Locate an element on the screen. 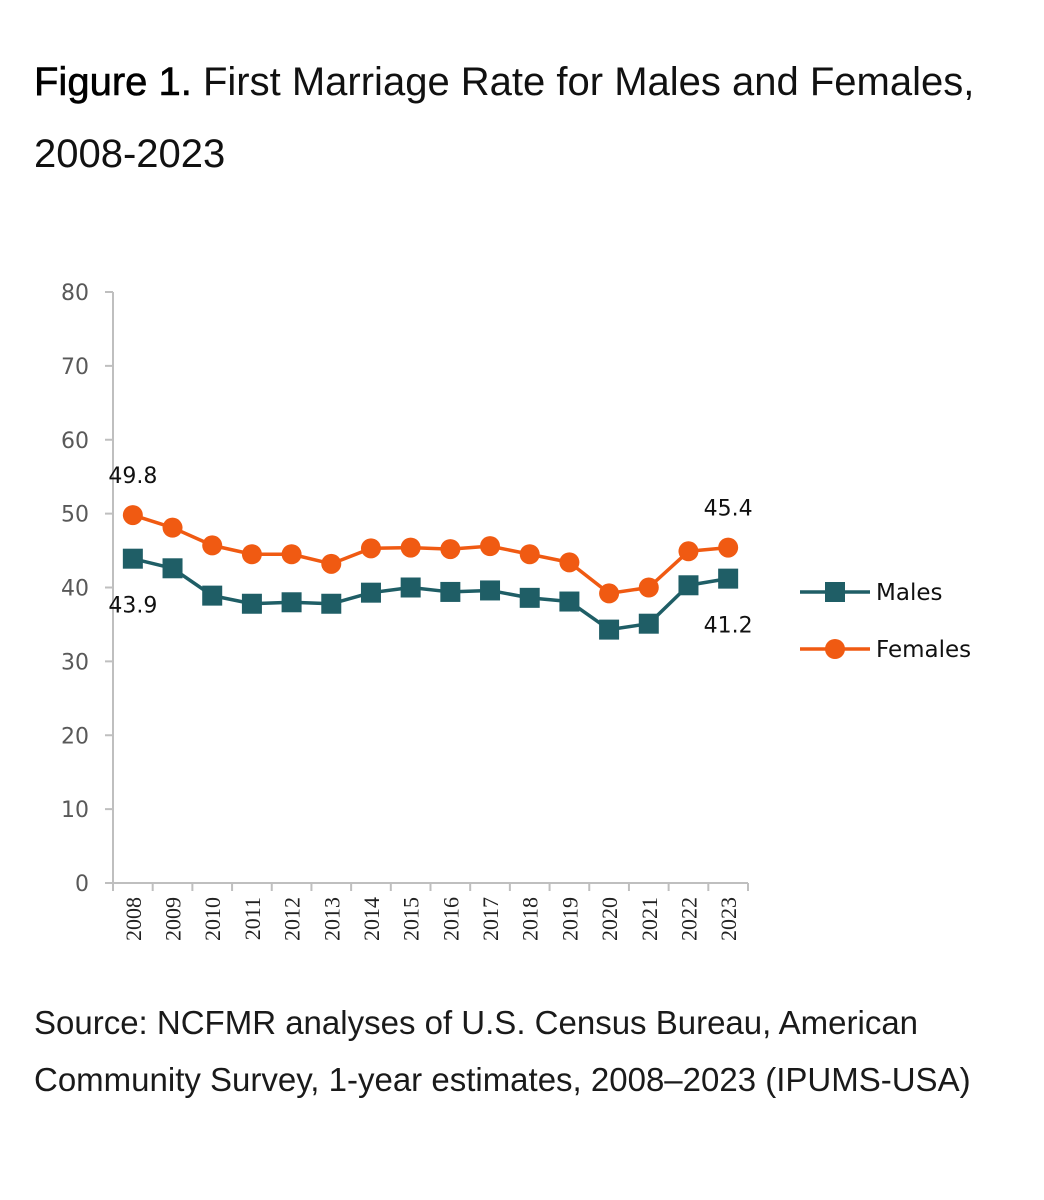 This screenshot has height=1200, width=1044. legend-marker-males is located at coordinates (835, 592).